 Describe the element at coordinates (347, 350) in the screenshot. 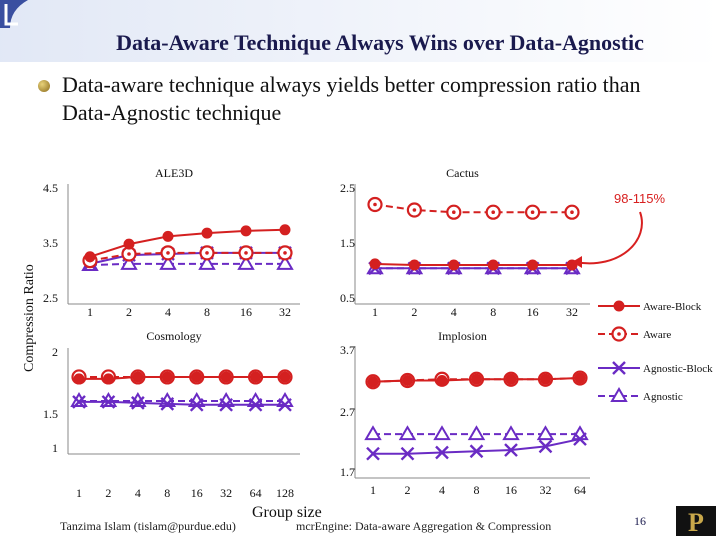

I see `y-tick-label: 3.7` at that location.